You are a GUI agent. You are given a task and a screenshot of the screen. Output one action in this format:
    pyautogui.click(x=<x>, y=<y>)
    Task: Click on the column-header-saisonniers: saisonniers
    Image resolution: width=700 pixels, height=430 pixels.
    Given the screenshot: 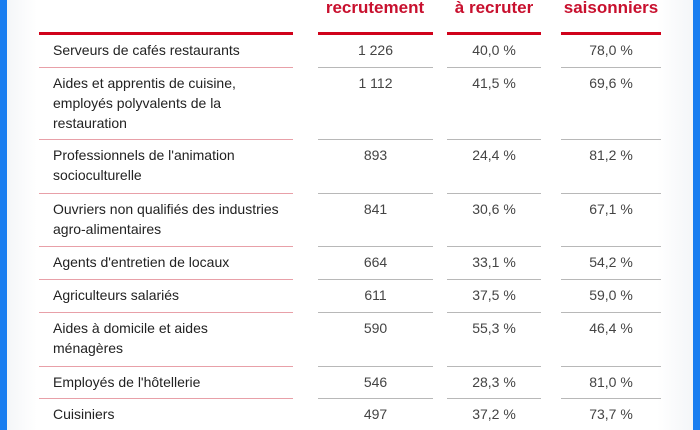 What is the action you would take?
    pyautogui.click(x=611, y=8)
    